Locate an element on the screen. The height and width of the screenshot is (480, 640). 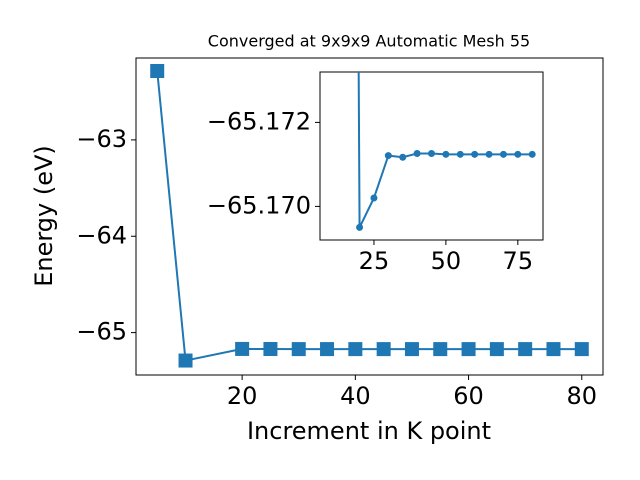
chart-title: Converged at 9x9x9 Automatic Mesh 55 is located at coordinates (369, 41).